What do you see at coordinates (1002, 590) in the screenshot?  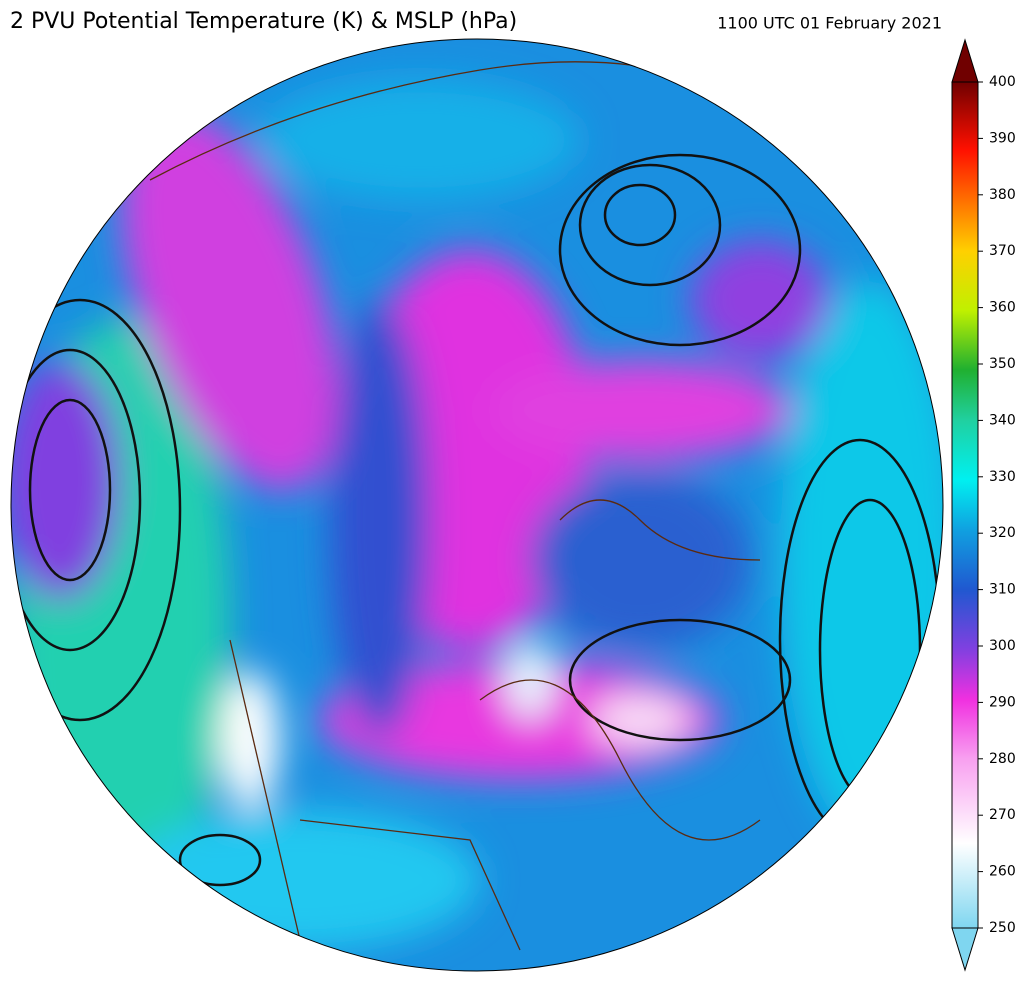 I see `colorbar-tick-label: 310` at bounding box center [1002, 590].